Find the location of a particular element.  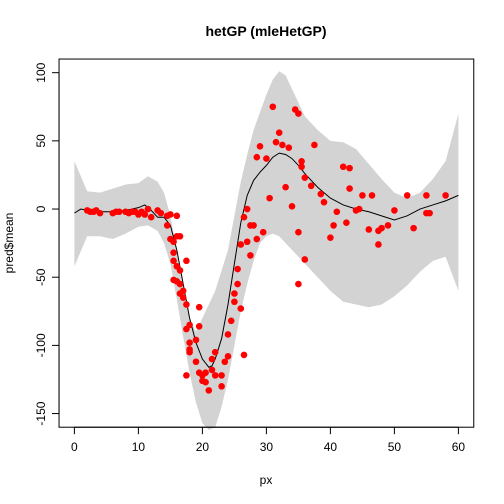

x-tick-label: 10 is located at coordinates (139, 447).